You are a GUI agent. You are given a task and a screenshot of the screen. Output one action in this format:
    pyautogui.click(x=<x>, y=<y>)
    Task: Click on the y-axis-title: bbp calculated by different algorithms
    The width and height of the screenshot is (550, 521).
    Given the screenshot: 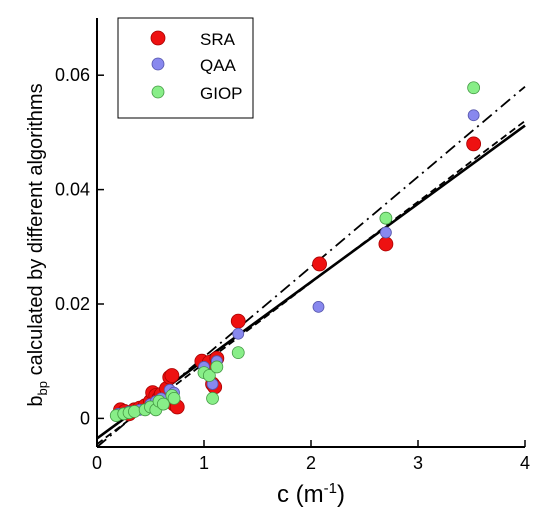 What is the action you would take?
    pyautogui.click(x=37, y=244)
    